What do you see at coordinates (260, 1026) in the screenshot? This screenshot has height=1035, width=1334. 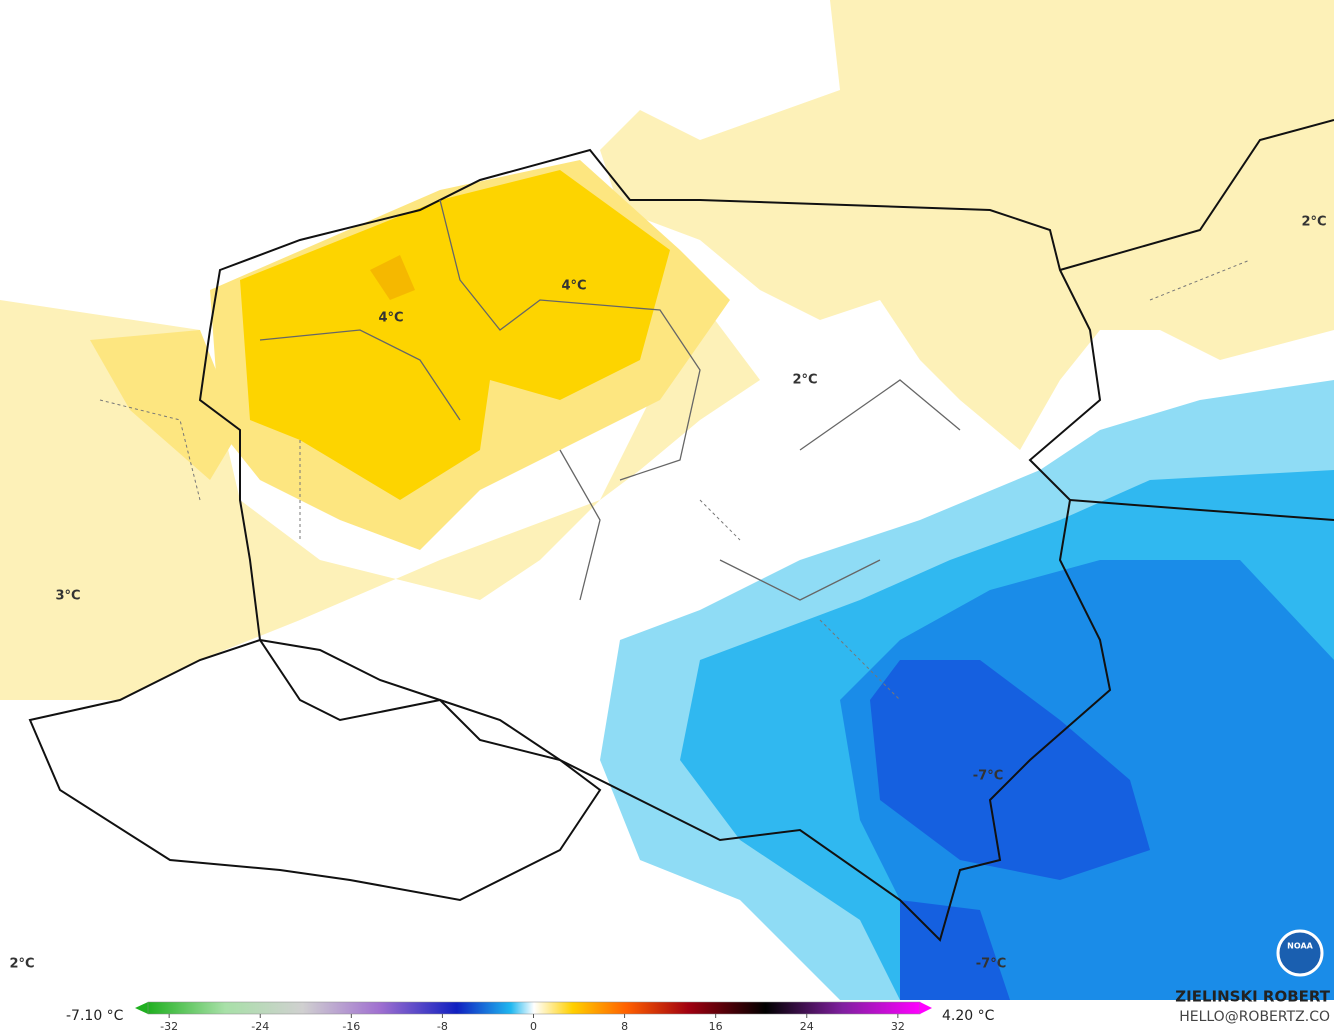 I see `colorbar-tick-label: -24` at bounding box center [260, 1026].